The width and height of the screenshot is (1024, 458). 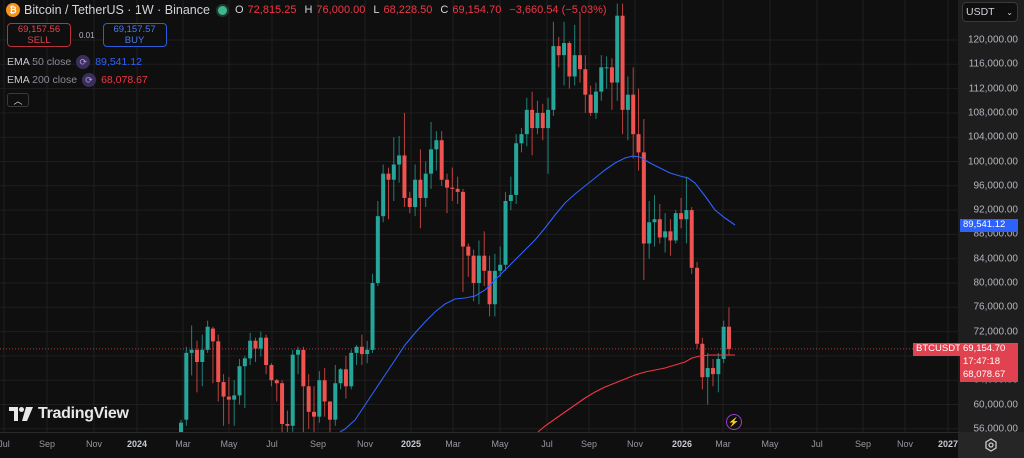 What do you see at coordinates (996, 186) in the screenshot?
I see `price-tick-label: 96,000.00` at bounding box center [996, 186].